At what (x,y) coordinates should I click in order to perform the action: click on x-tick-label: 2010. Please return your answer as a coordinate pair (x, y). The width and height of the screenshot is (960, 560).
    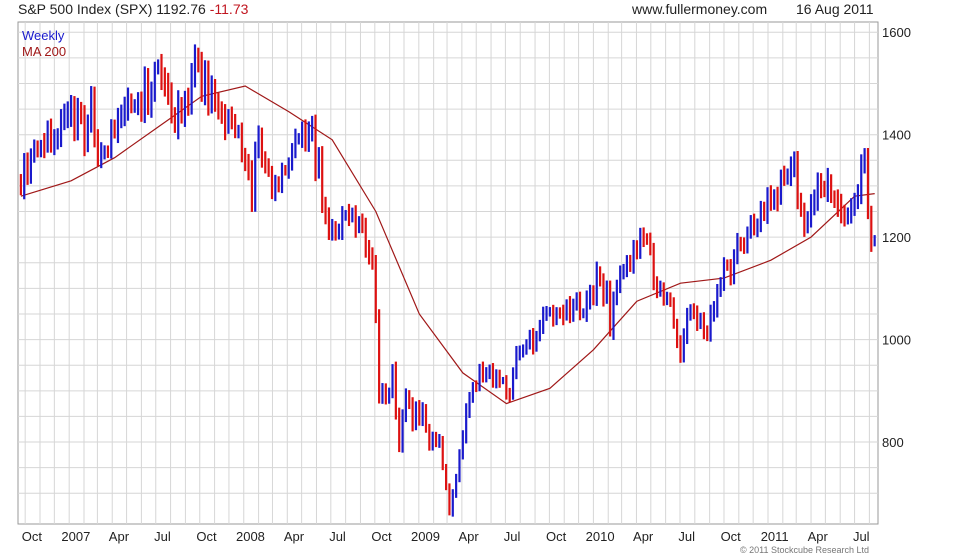
    Looking at the image, I should click on (600, 536).